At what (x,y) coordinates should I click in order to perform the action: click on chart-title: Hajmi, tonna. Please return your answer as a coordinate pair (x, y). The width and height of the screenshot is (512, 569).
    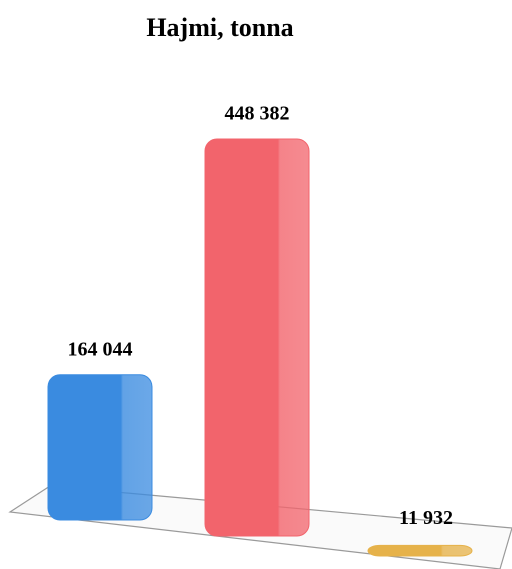
    Looking at the image, I should click on (219, 27).